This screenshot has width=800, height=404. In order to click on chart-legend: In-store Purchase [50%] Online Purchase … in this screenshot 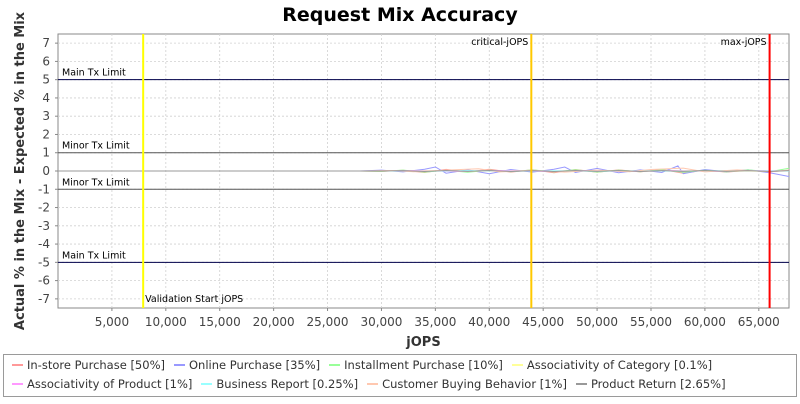, I will do `click(400, 375)`.